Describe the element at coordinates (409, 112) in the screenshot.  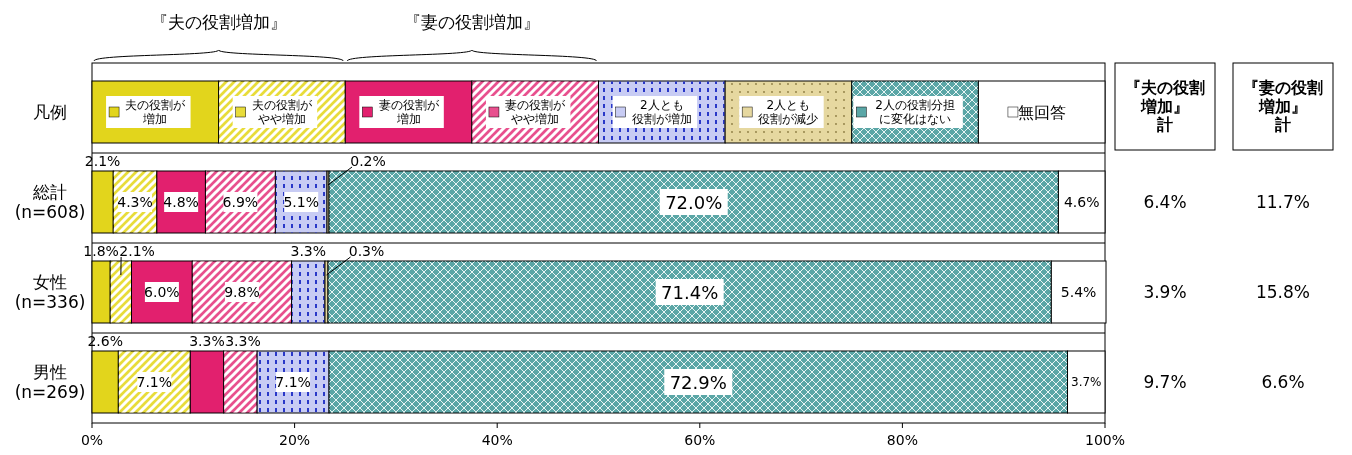
I see `legend-label: 妻の役割が増加` at that location.